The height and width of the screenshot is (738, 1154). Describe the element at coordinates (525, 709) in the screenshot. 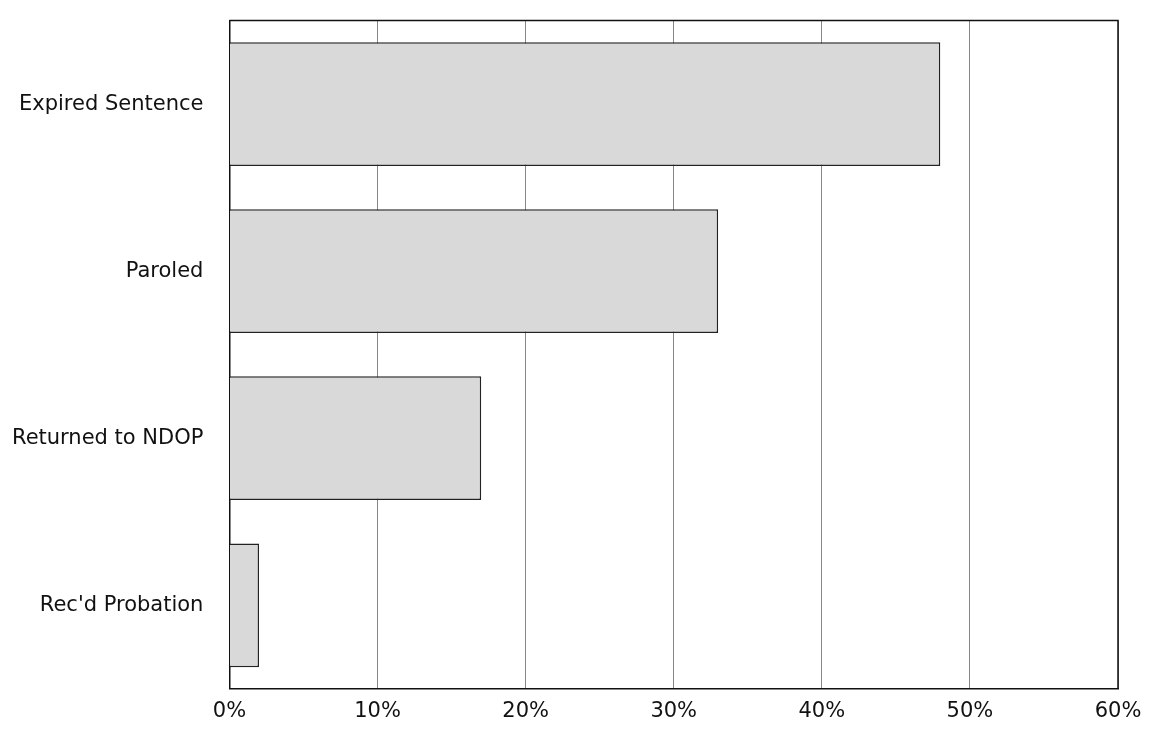

I see `x-tick-label: 20%` at that location.